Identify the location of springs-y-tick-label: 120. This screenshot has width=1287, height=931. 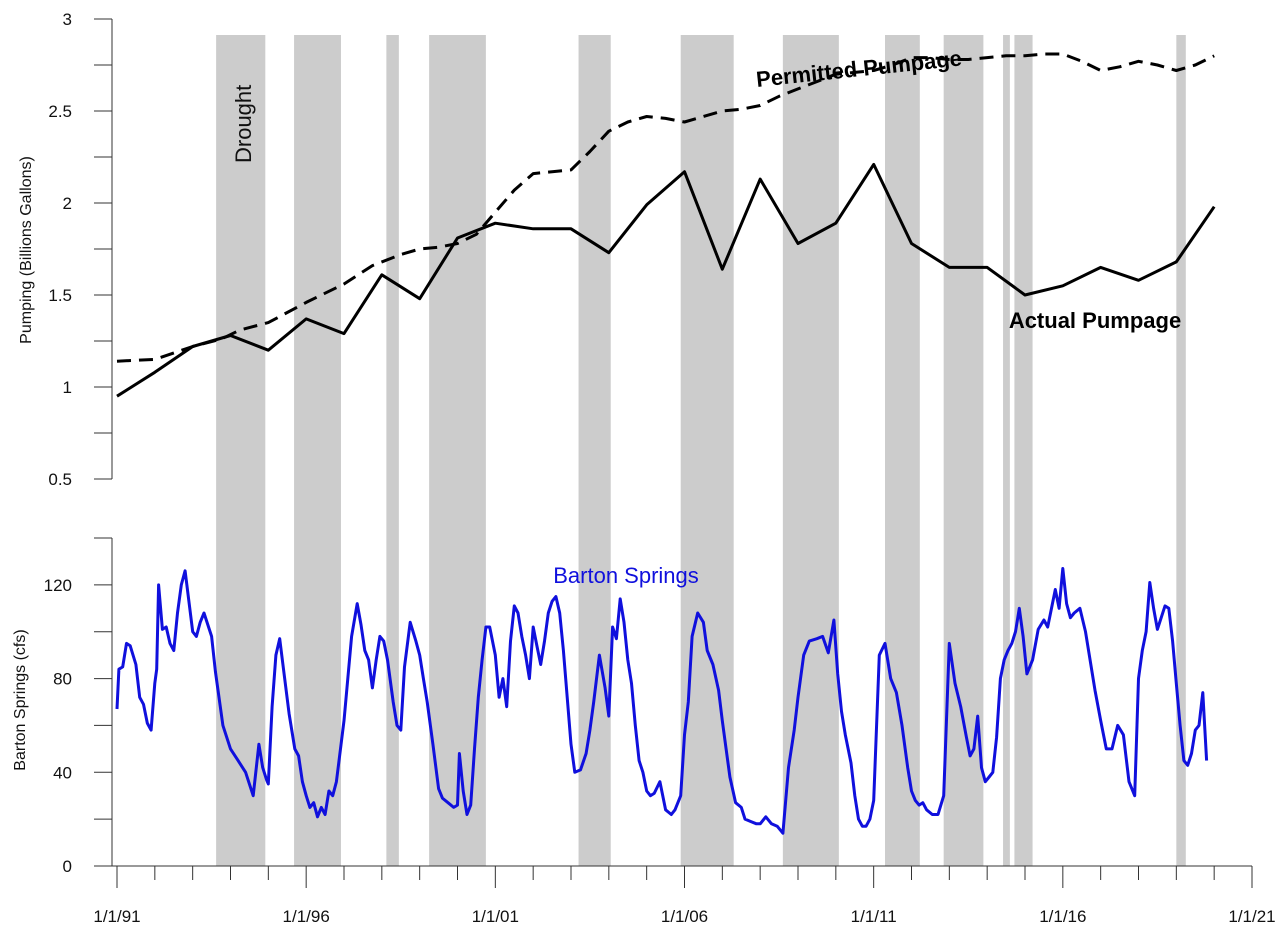
(58, 585).